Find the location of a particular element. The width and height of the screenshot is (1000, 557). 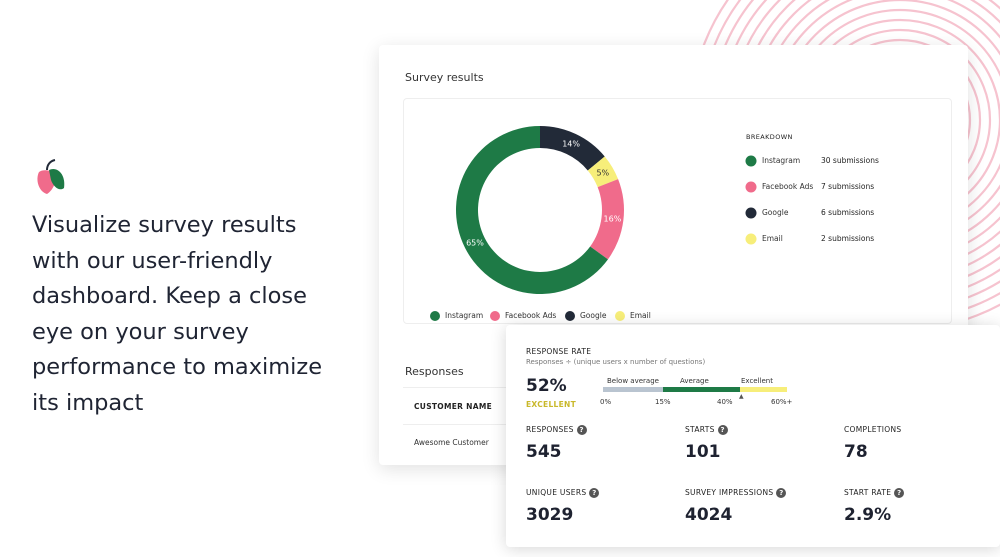

stat-value: 4024 is located at coordinates (709, 515).